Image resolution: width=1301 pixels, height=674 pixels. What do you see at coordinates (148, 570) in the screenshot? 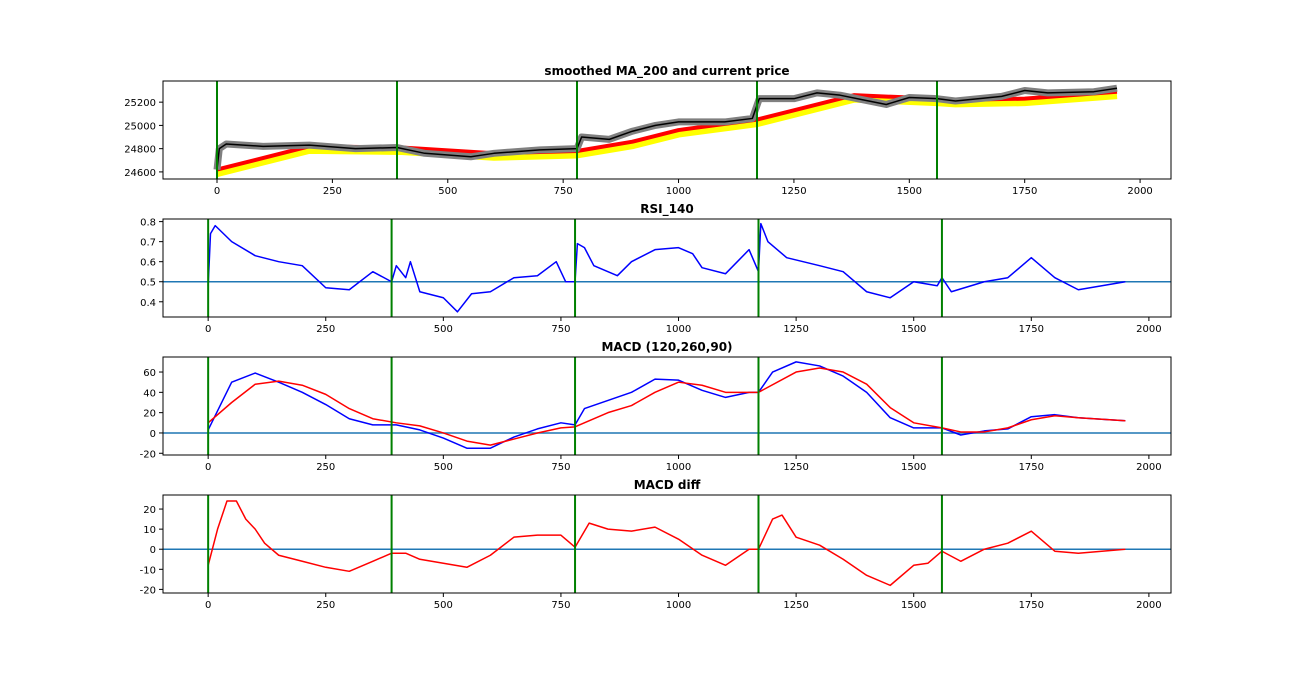
I see `y-tick-label: -10` at bounding box center [148, 570].